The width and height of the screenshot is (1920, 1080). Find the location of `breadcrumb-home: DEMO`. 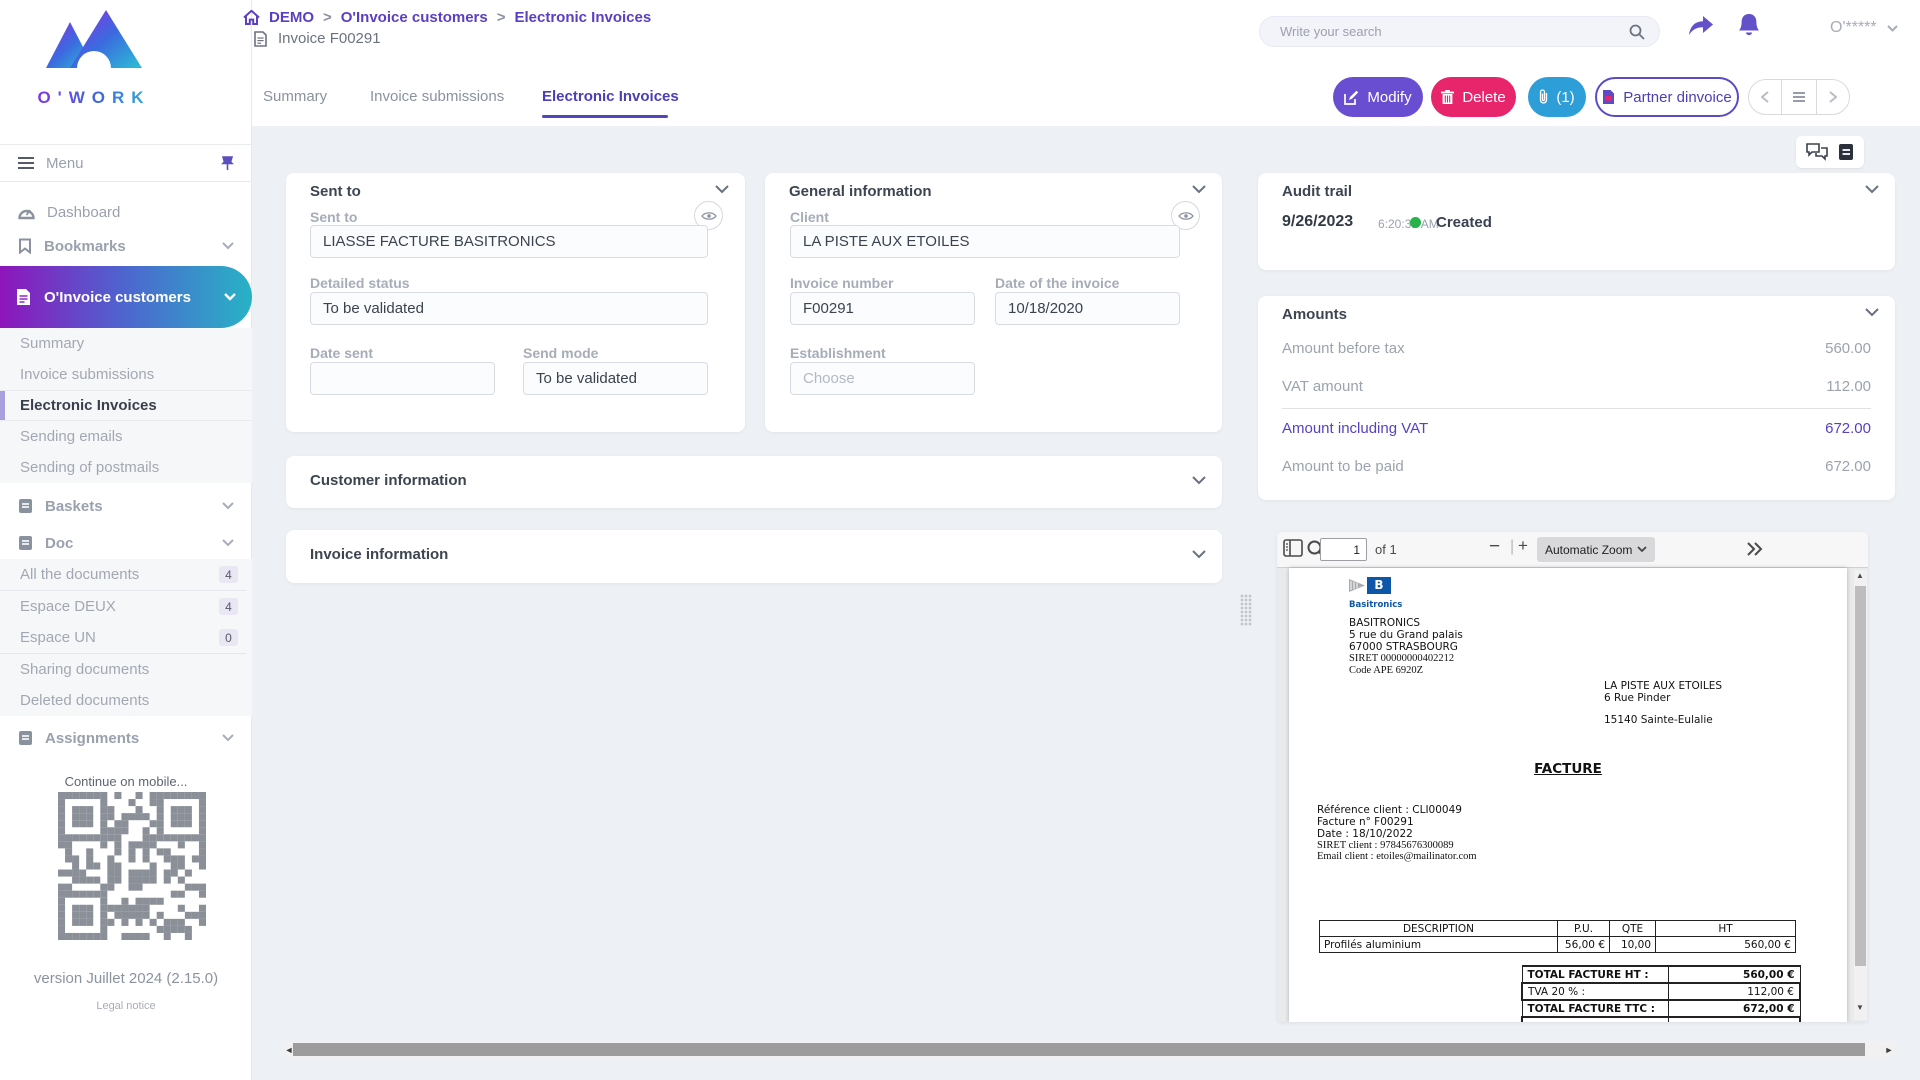

breadcrumb-home: DEMO is located at coordinates (291, 17).